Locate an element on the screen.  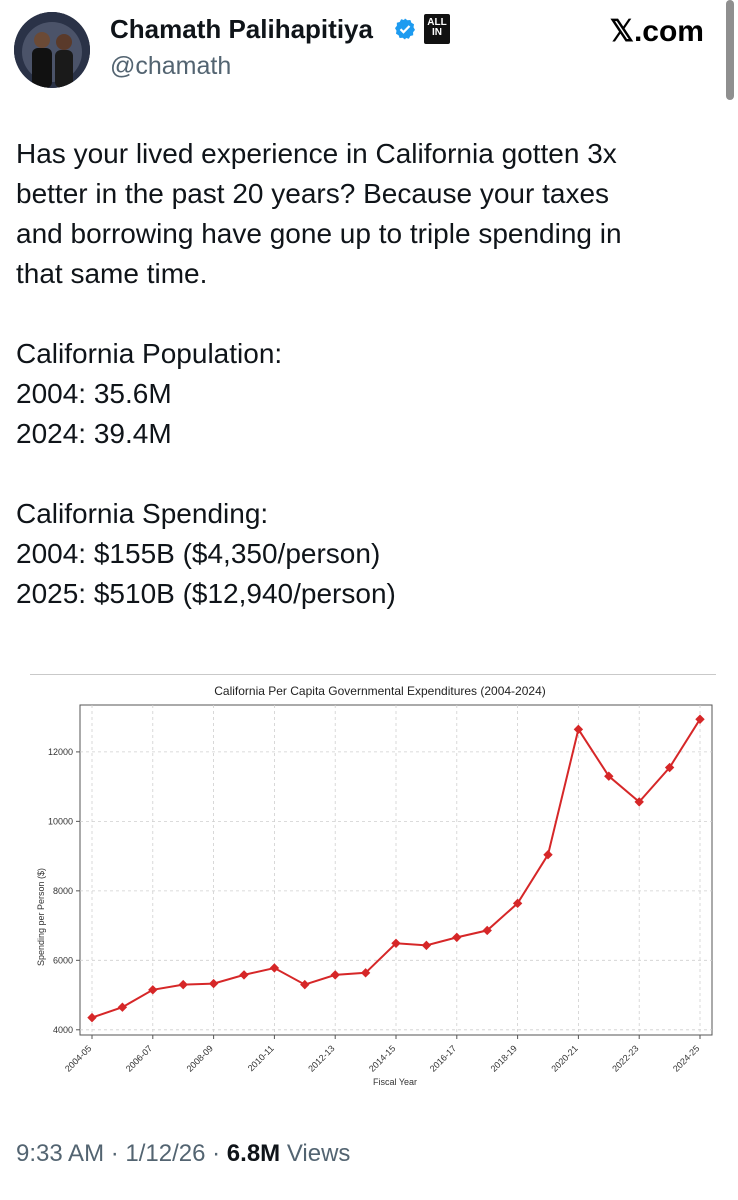
post-footer: 9:33 AM · 1/12/26 · 6.8M Views is located at coordinates (183, 1154).